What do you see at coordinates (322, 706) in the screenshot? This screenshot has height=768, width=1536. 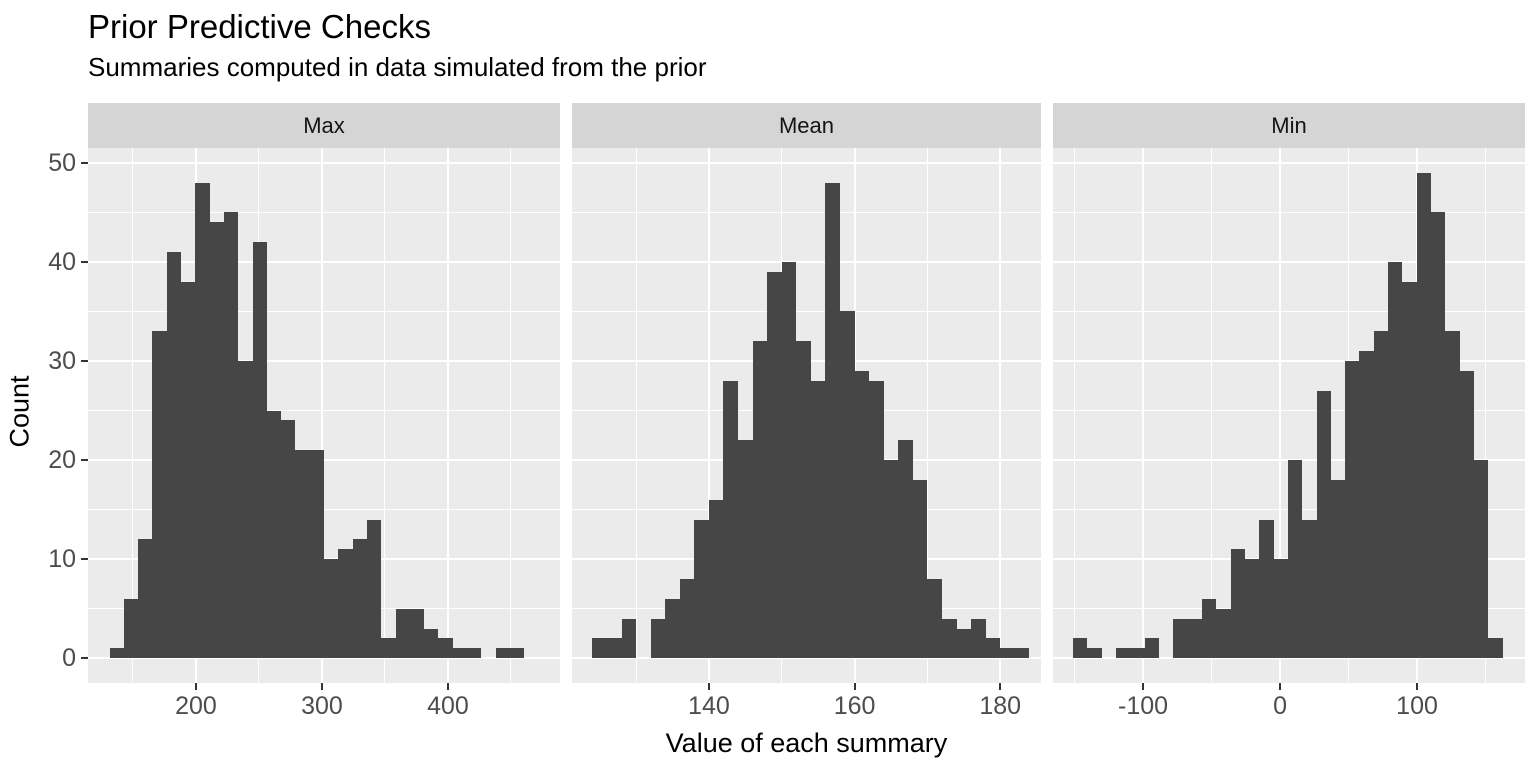 I see `x-tick-label: 300` at bounding box center [322, 706].